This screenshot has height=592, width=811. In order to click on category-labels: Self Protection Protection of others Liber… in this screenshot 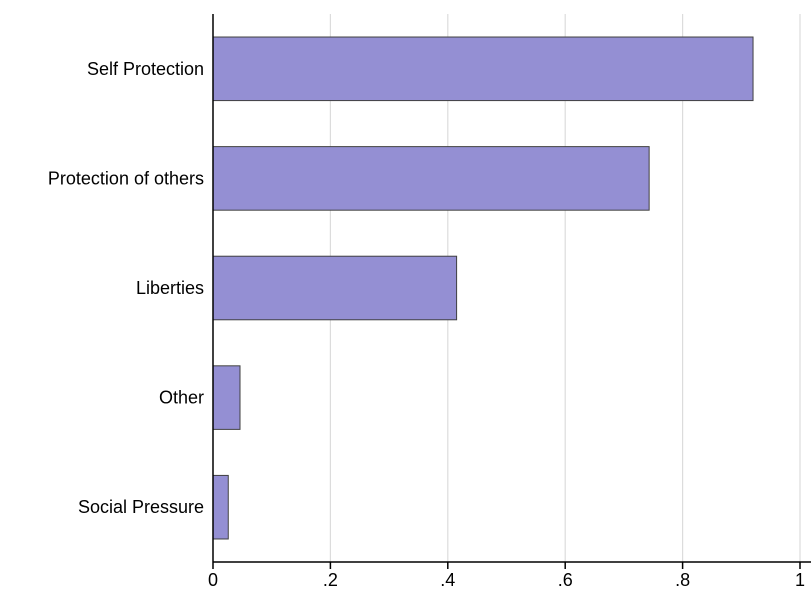, I will do `click(126, 288)`.